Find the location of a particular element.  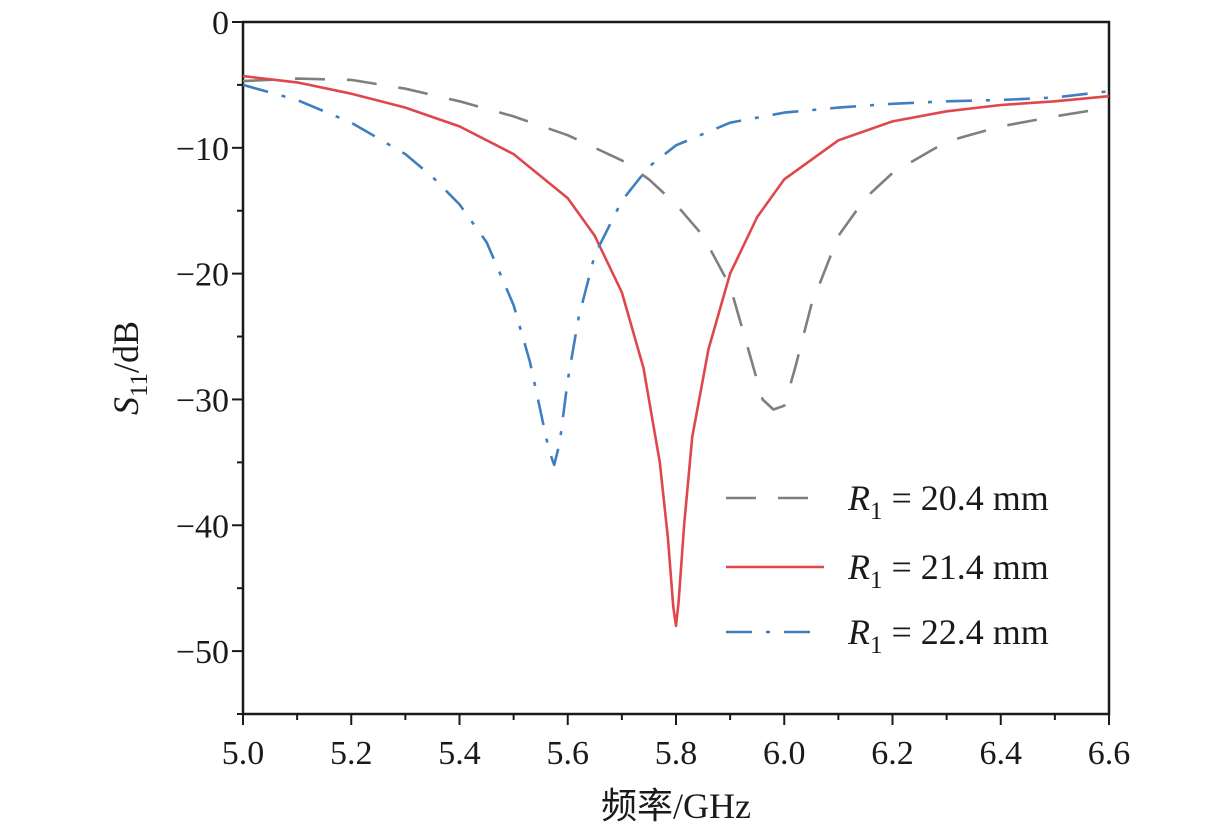

y-axis-title: S11/dB is located at coordinates (129, 368).